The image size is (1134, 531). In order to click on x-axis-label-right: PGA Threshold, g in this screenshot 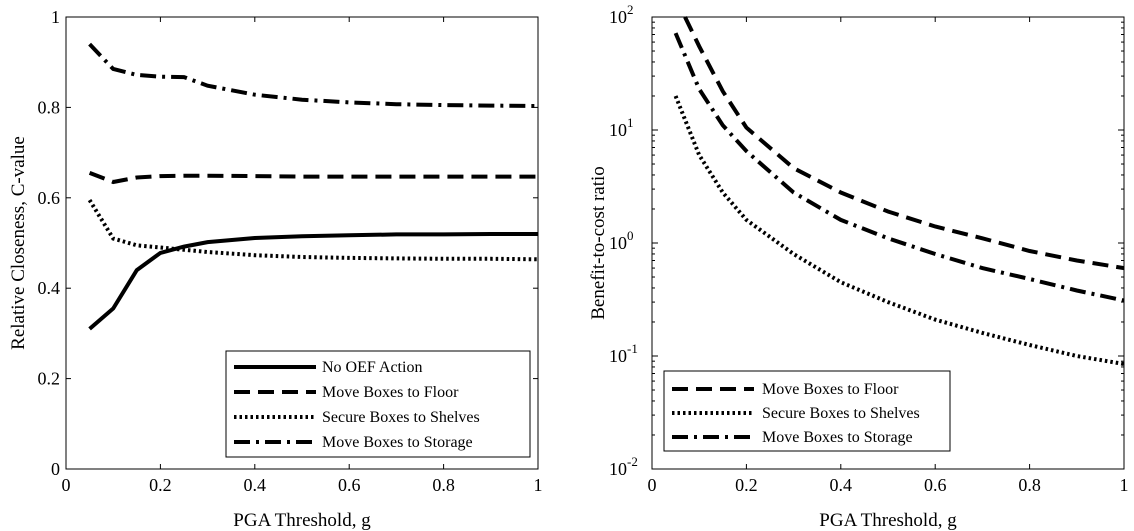, I will do `click(888, 520)`.